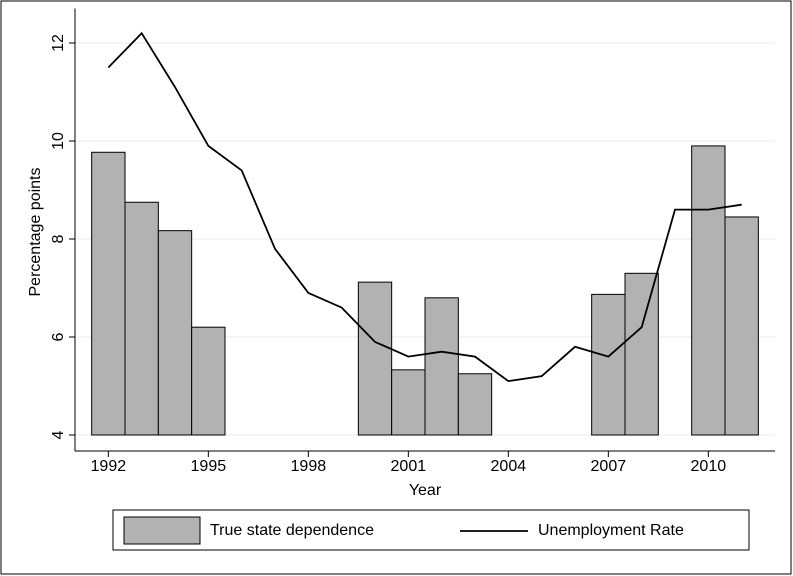 The height and width of the screenshot is (576, 793). What do you see at coordinates (58, 434) in the screenshot?
I see `y-tick-label: 4` at bounding box center [58, 434].